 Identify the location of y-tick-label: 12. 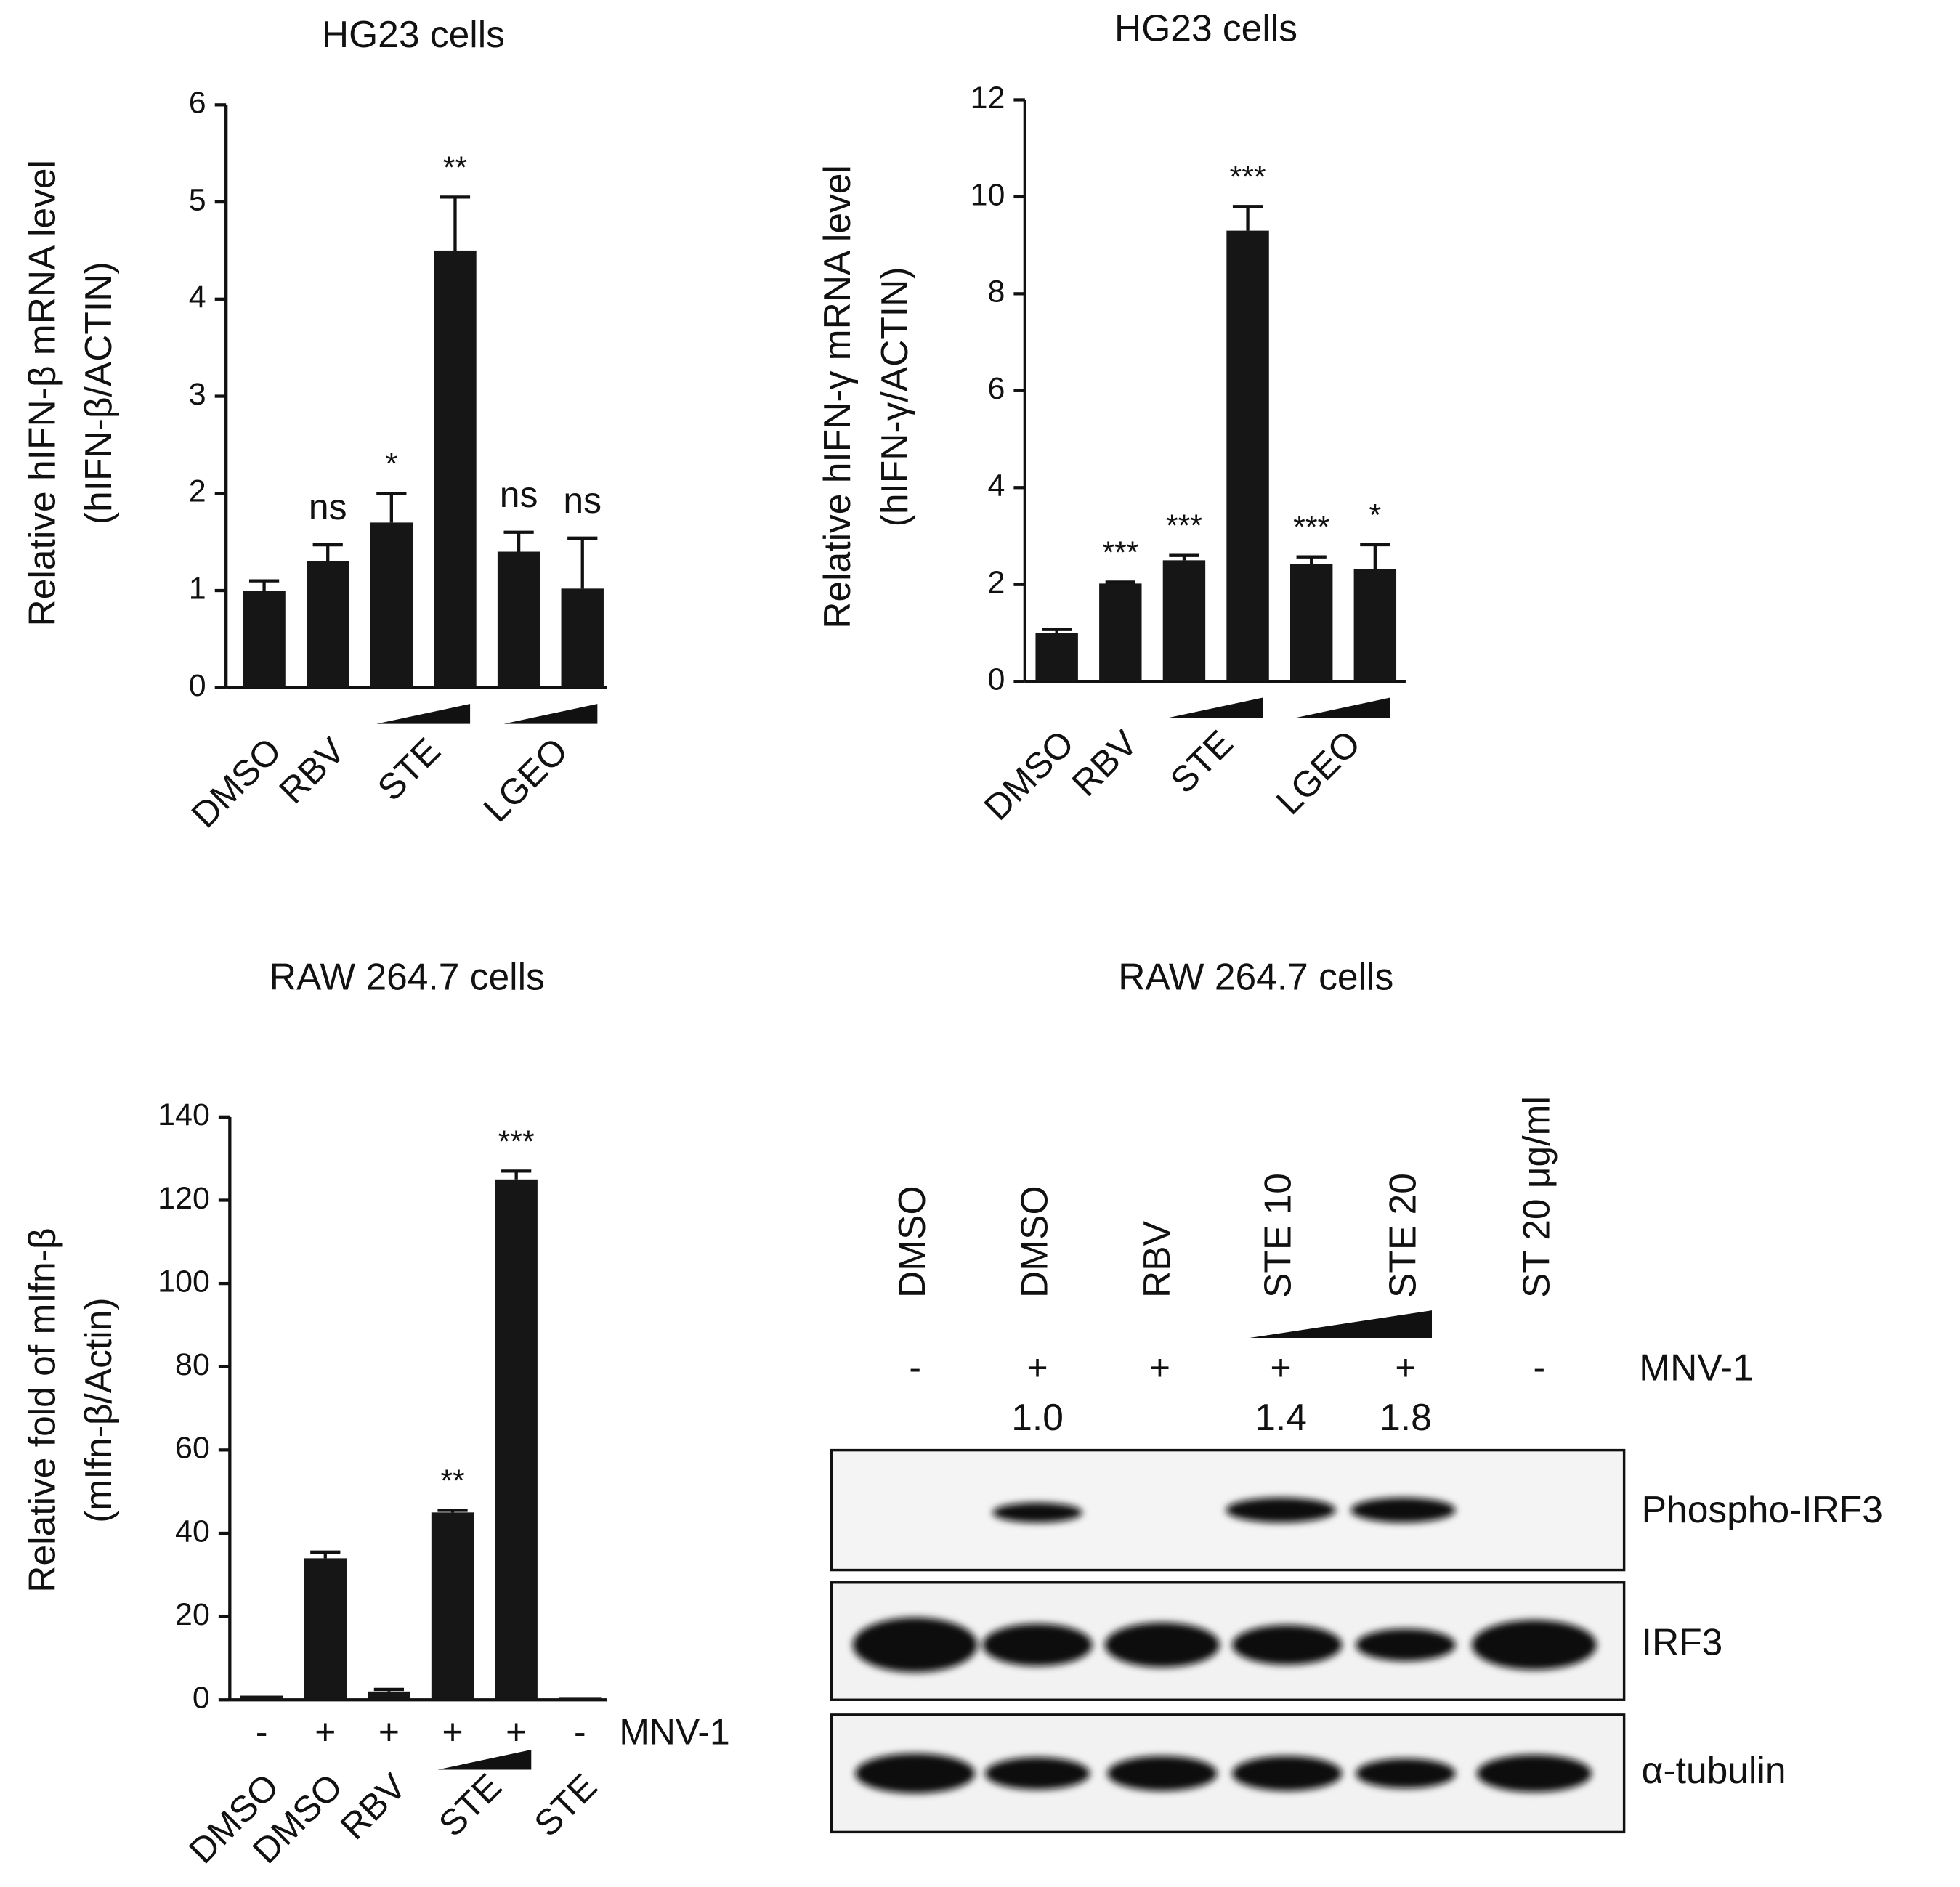
(988, 98).